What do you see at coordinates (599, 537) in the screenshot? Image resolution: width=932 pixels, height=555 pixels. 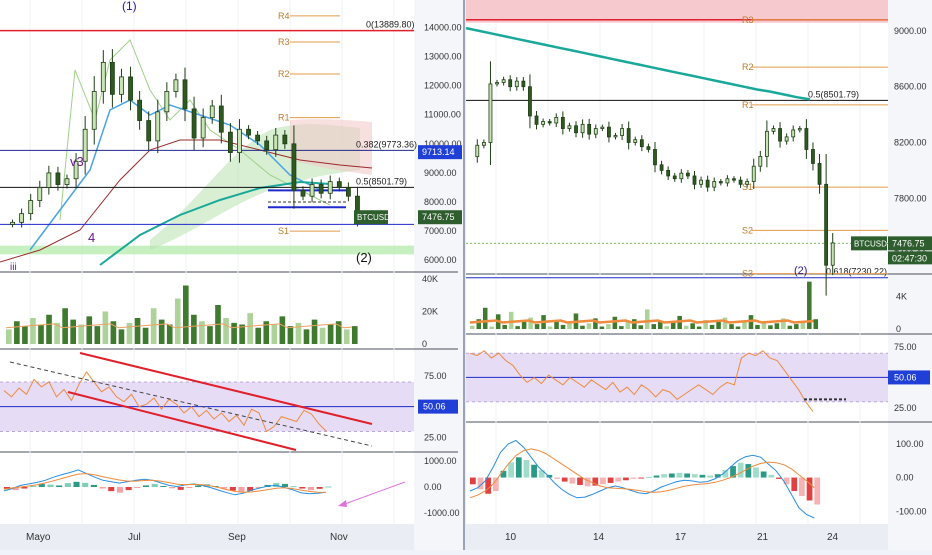 I see `right-x-tick-label: 14` at bounding box center [599, 537].